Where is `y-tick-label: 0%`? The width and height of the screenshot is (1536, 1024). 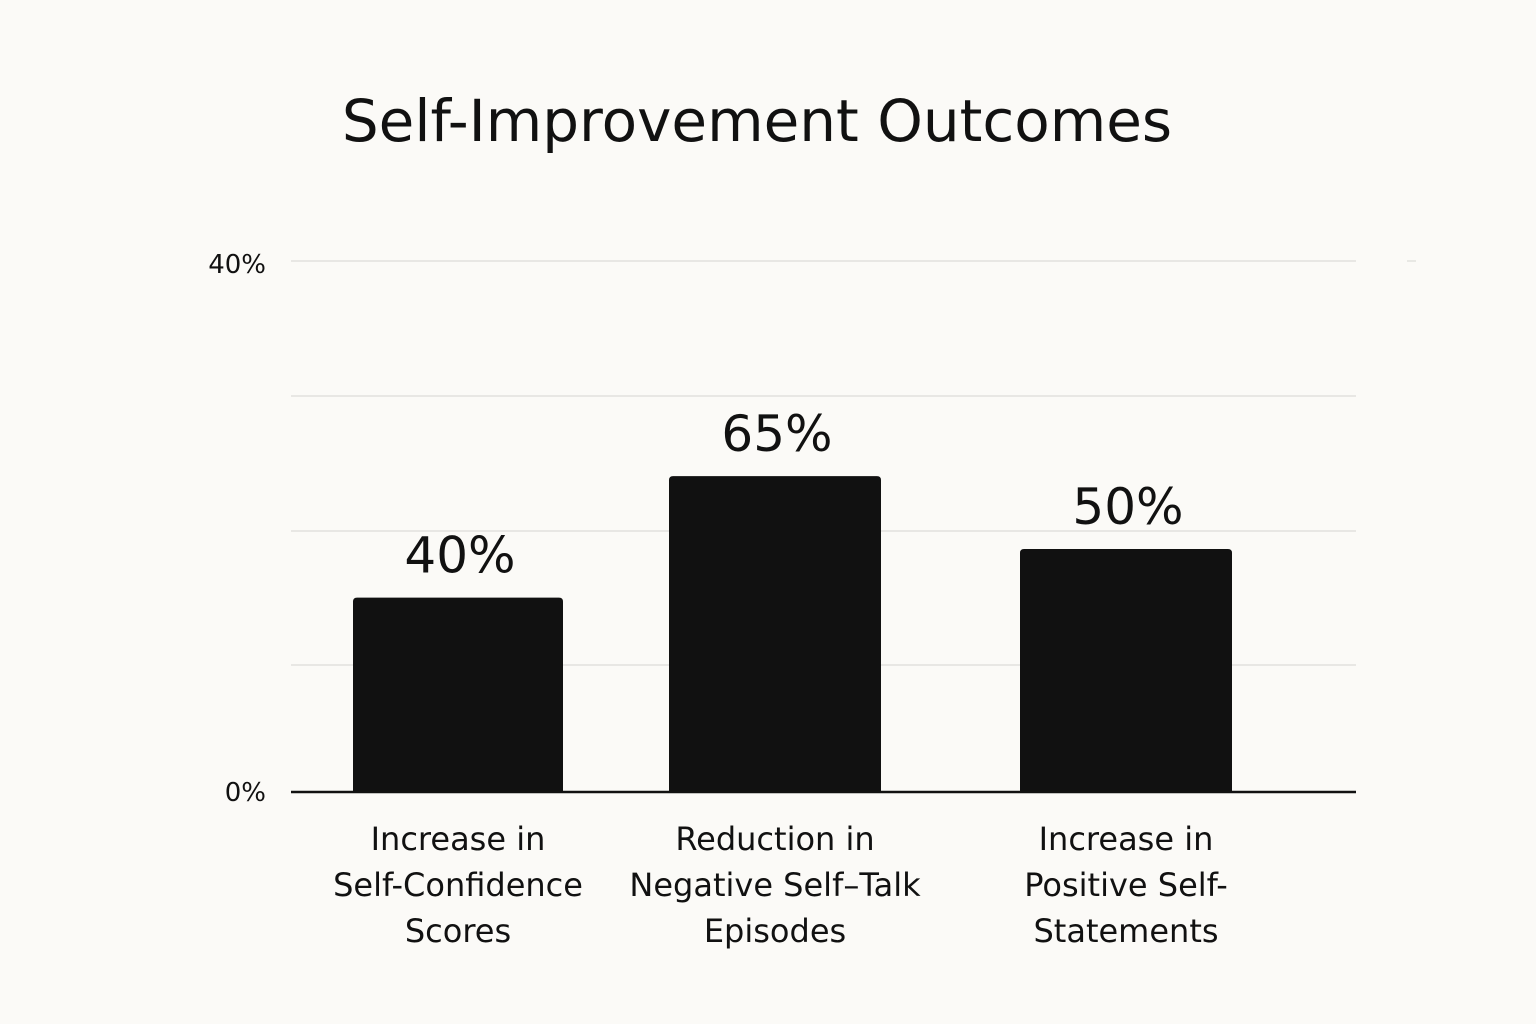
y-tick-label: 0% is located at coordinates (245, 793).